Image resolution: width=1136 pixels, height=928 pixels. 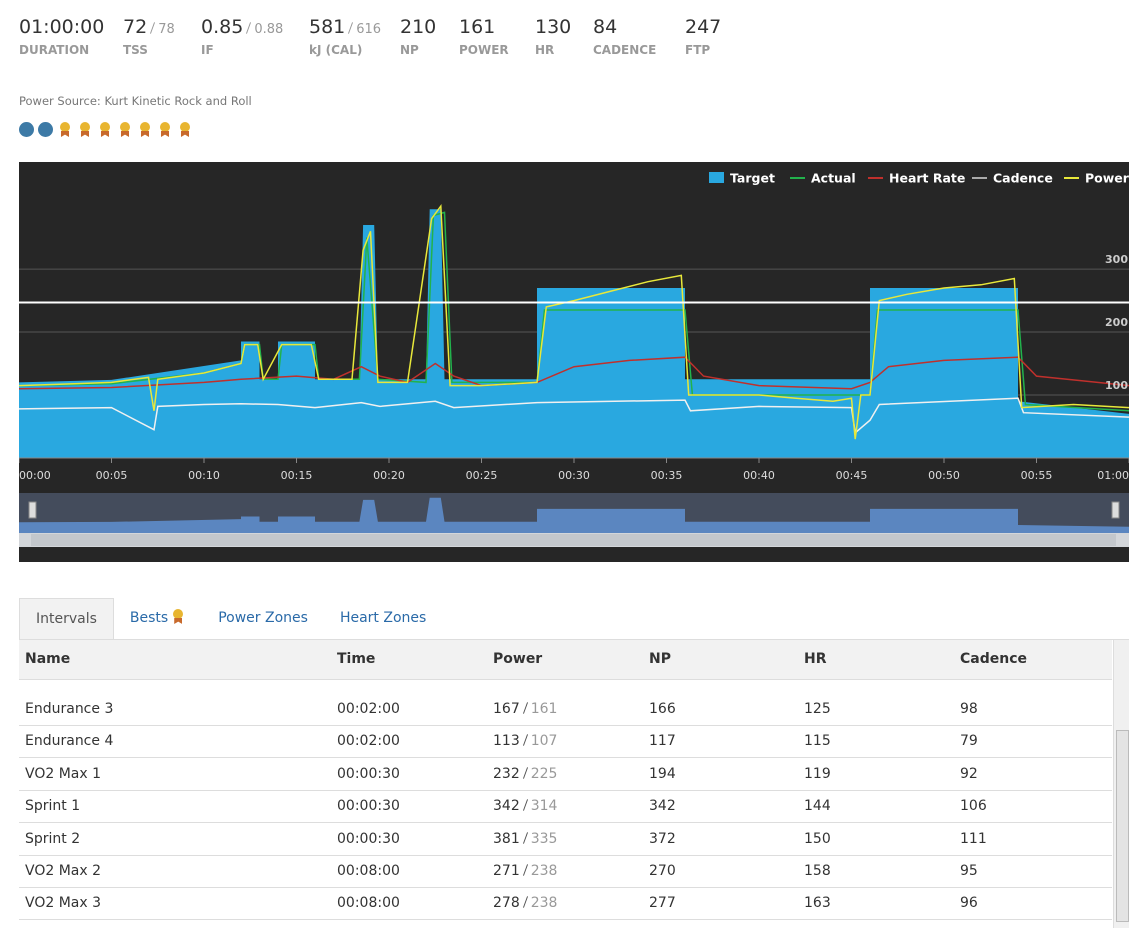 I want to click on stat-value: 72 78, so click(x=149, y=27).